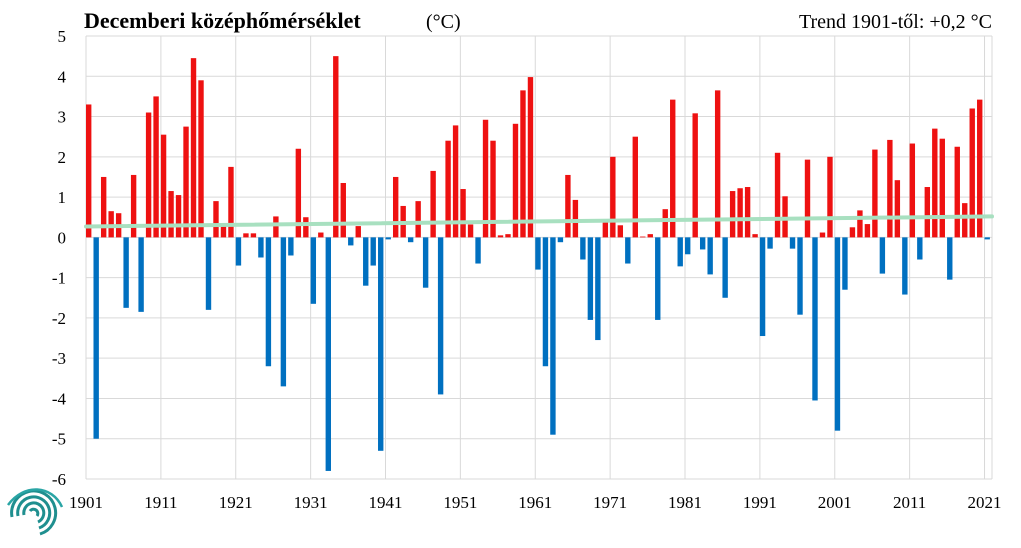 The width and height of the screenshot is (1021, 548). Describe the element at coordinates (268, 301) in the screenshot. I see `bar-1925` at that location.